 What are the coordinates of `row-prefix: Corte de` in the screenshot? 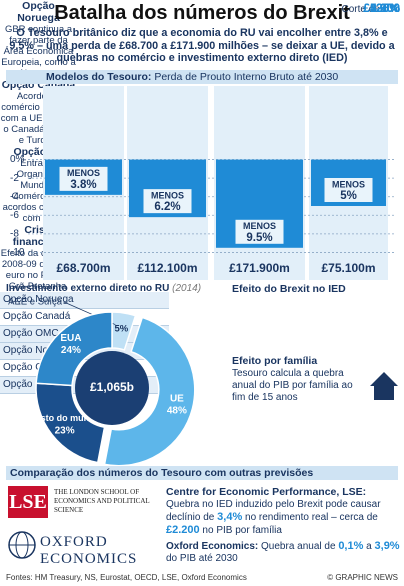 It's located at (360, 9).